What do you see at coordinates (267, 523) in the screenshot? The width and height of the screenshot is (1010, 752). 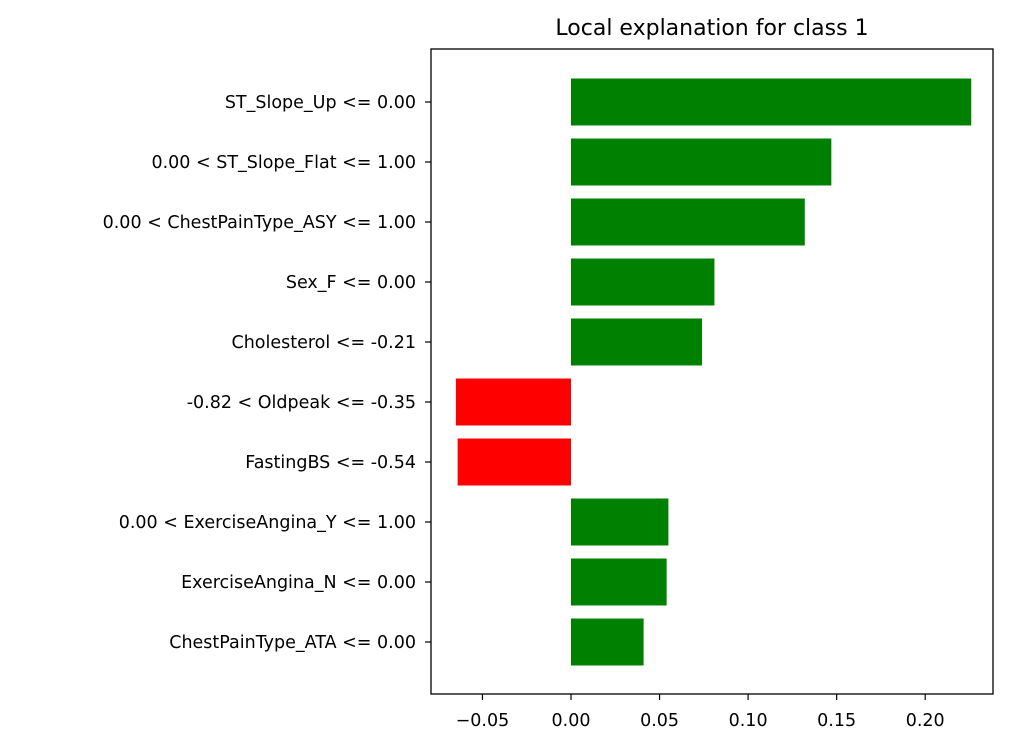 I see `y-tick-label: 0.00 < ExerciseAngina_Y <= 1.00` at bounding box center [267, 523].